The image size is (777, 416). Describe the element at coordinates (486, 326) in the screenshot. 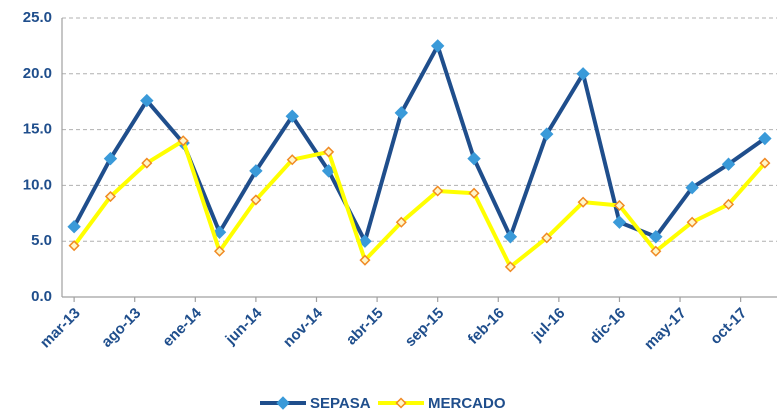

I see `x-tick-label: feb-16` at that location.